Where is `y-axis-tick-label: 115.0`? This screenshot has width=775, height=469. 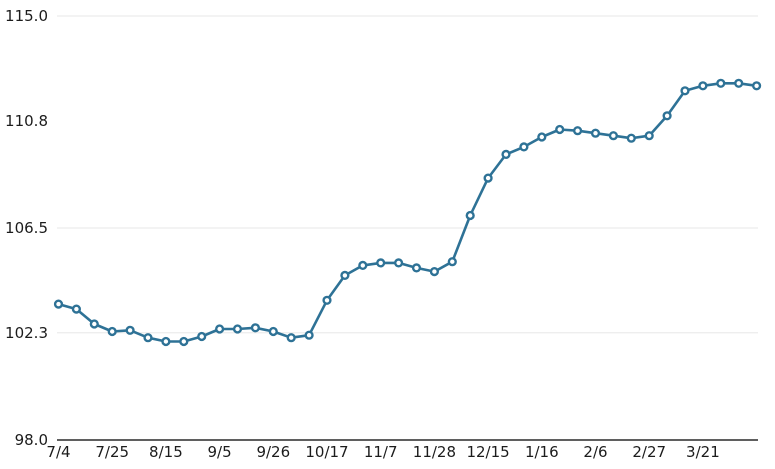 y-axis-tick-label: 115.0 is located at coordinates (26, 16).